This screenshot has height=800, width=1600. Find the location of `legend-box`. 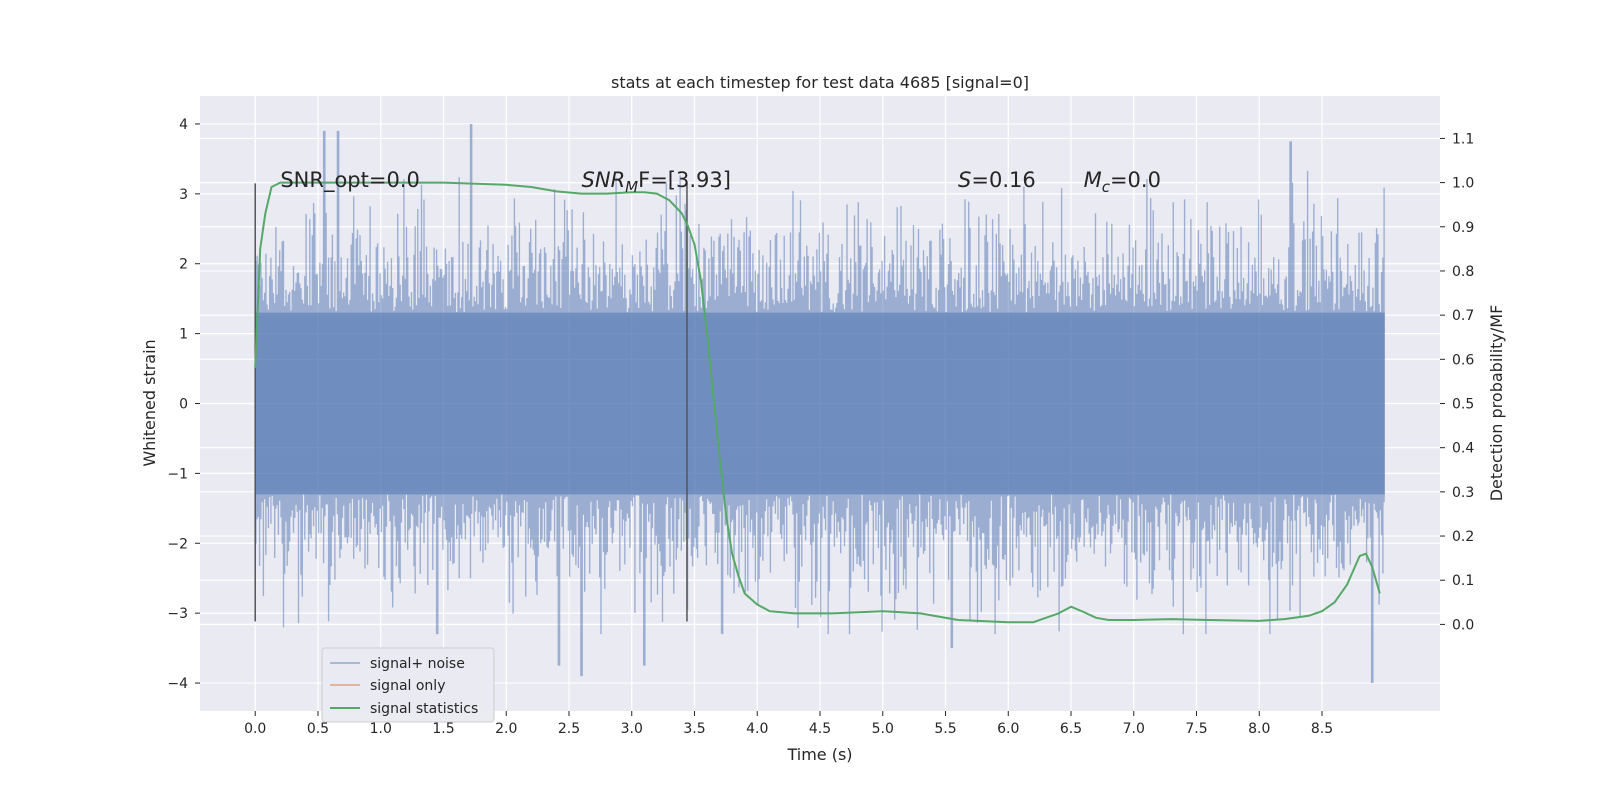

legend-box is located at coordinates (408, 685).